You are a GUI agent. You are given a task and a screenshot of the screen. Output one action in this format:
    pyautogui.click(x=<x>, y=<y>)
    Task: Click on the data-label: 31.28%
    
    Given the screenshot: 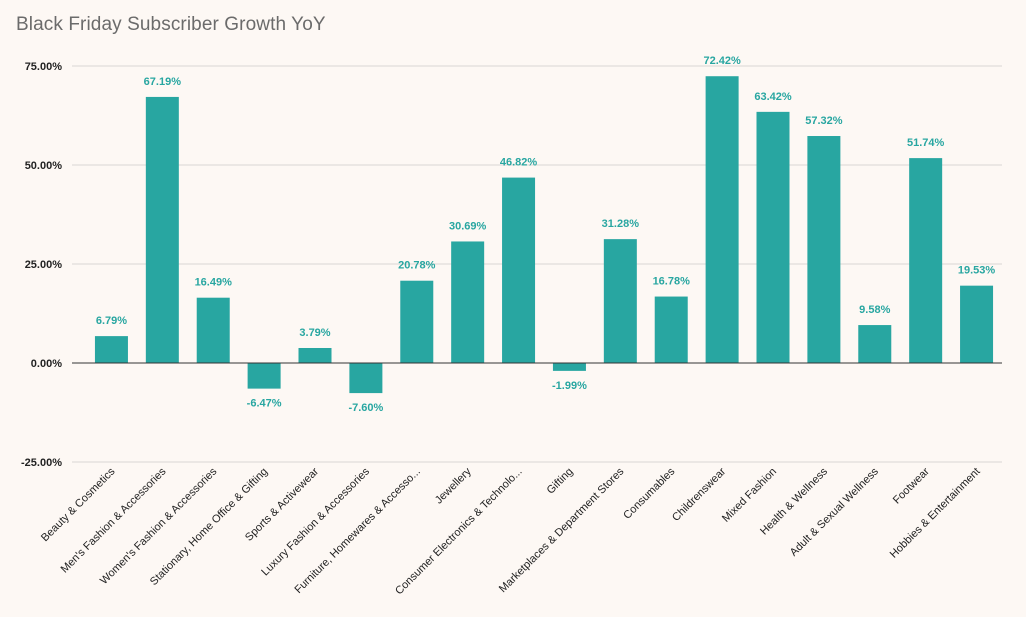 What is the action you would take?
    pyautogui.click(x=621, y=224)
    